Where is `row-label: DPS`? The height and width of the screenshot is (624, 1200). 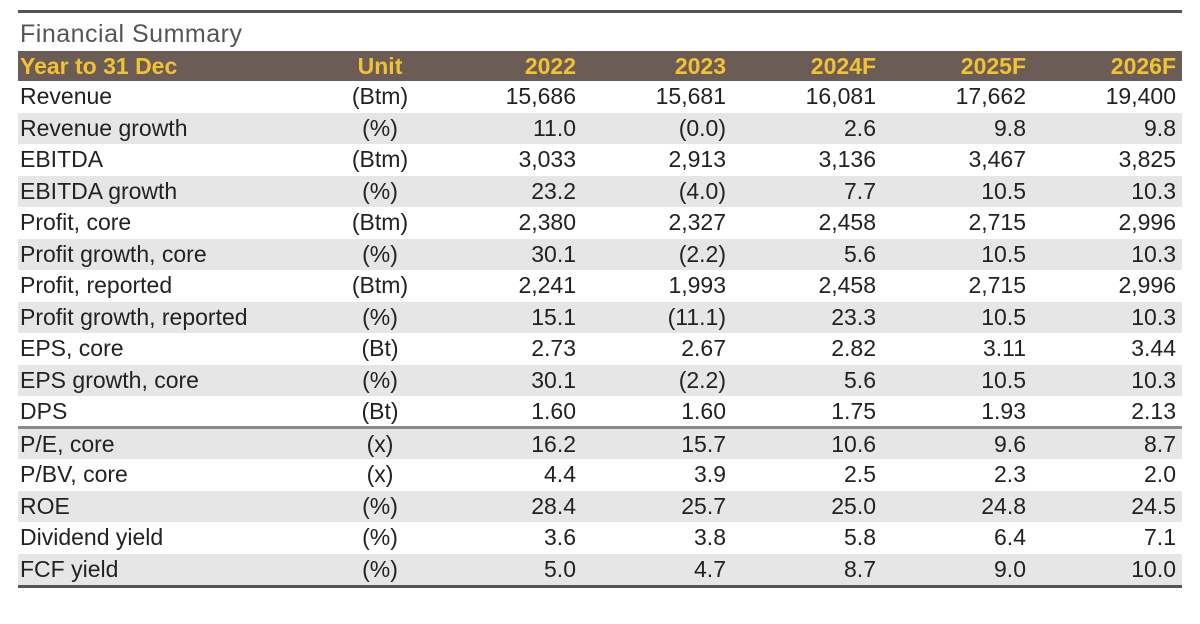
row-label: DPS is located at coordinates (44, 410).